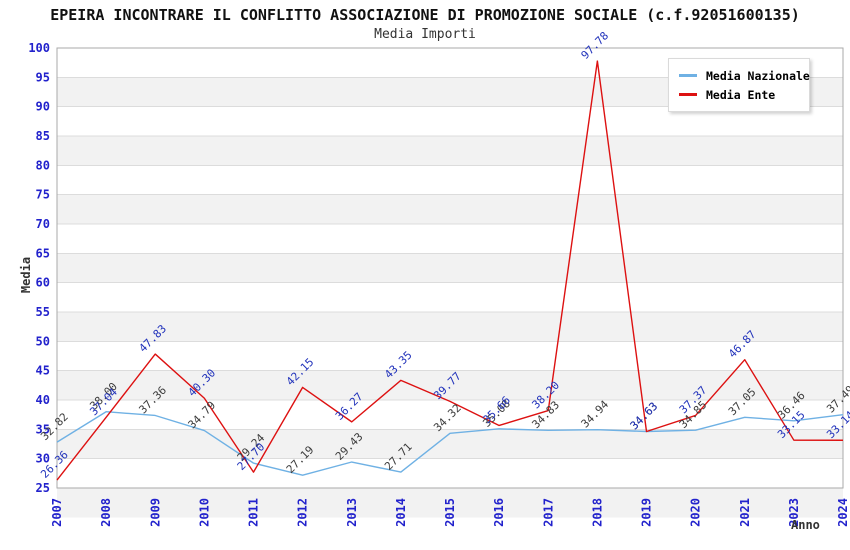  Describe the element at coordinates (155, 512) in the screenshot. I see `x-tick-label: 2009` at that location.